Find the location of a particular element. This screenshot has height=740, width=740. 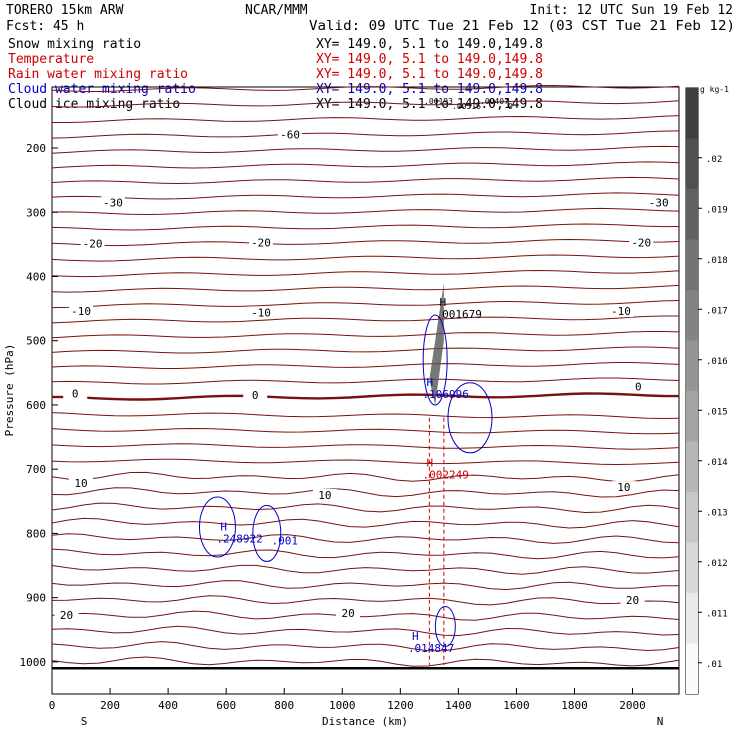

max-value: .014847 is located at coordinates (431, 648).